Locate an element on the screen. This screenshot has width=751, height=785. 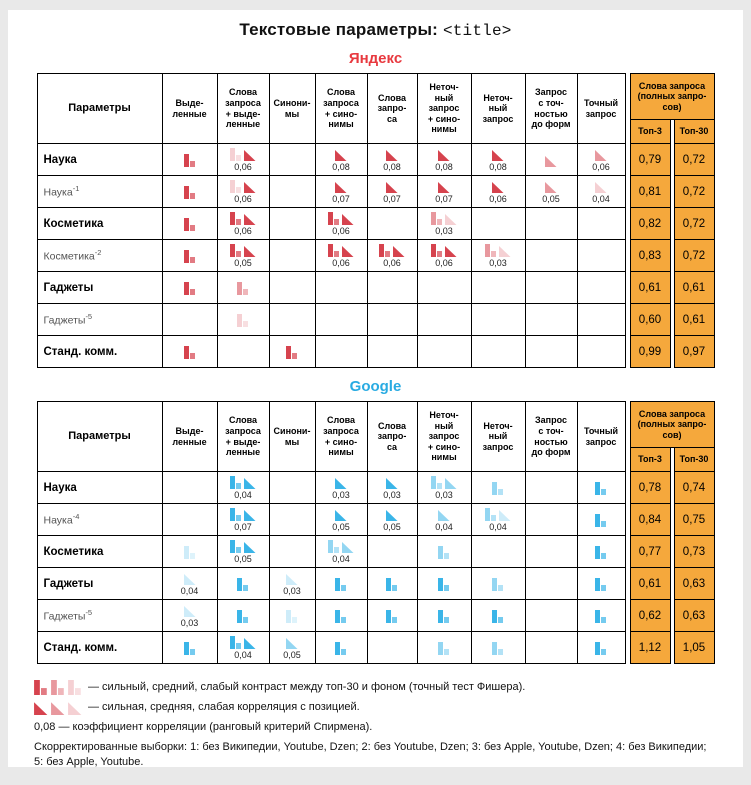
table-row: Наука-4 0,07 0,05 0,05 0,04 0,04 0,84 0,75 is located at coordinates (375, 519).